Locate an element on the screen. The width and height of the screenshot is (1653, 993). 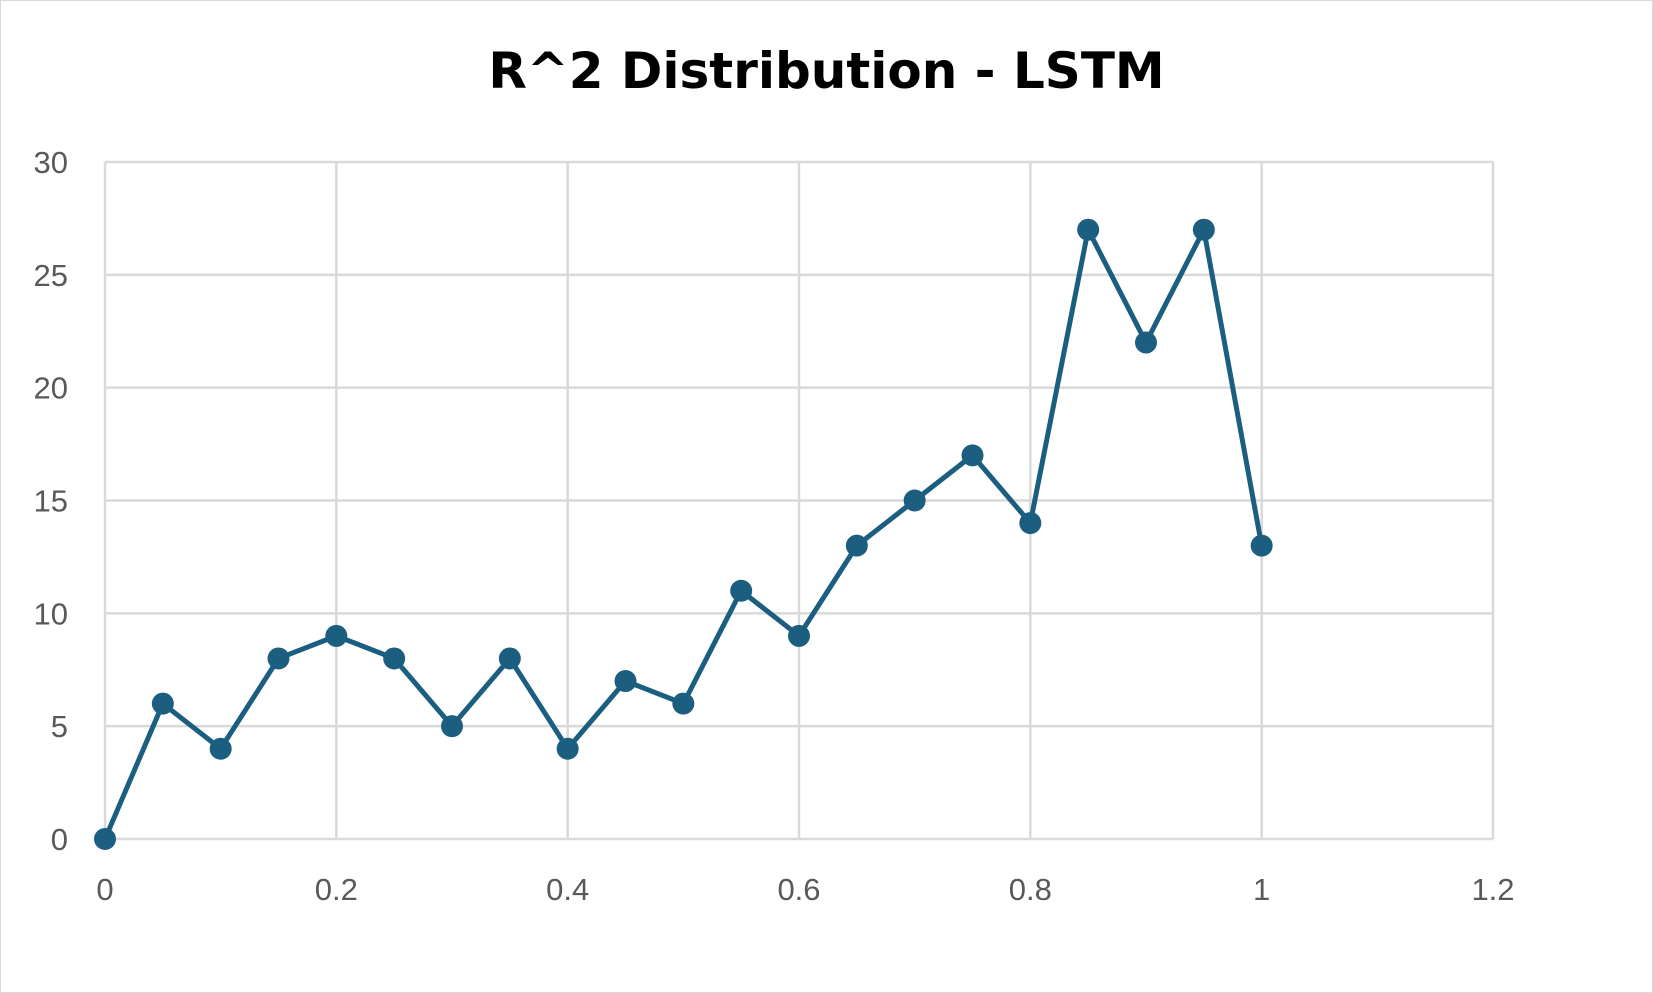
y-tick-label: 25 is located at coordinates (51, 275).